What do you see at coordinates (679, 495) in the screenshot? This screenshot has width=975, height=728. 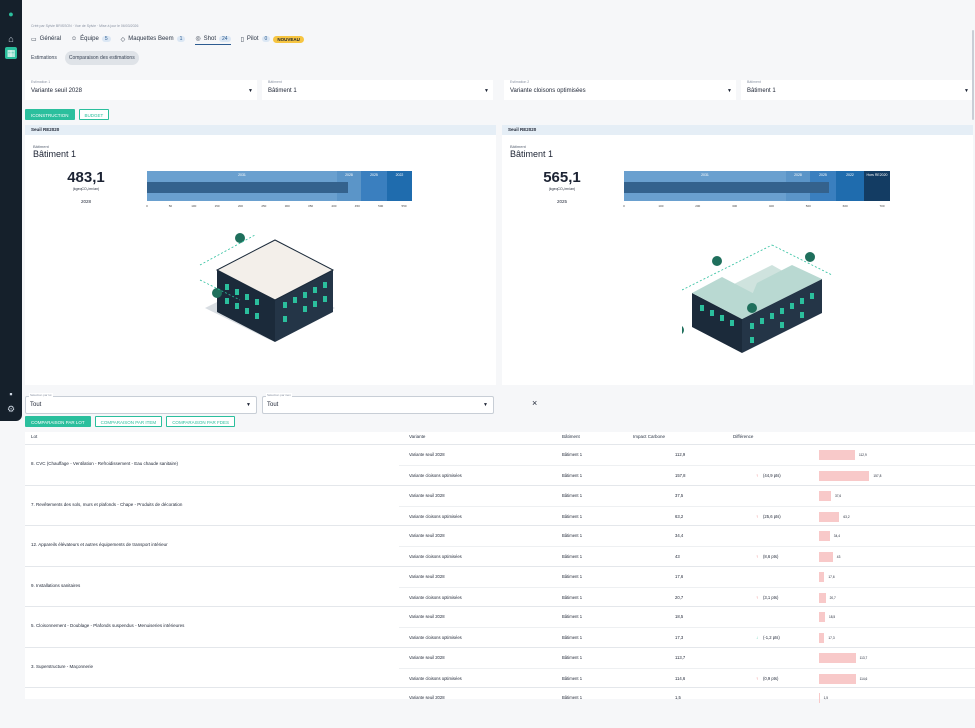 I see `impact-cell: 37,5` at bounding box center [679, 495].